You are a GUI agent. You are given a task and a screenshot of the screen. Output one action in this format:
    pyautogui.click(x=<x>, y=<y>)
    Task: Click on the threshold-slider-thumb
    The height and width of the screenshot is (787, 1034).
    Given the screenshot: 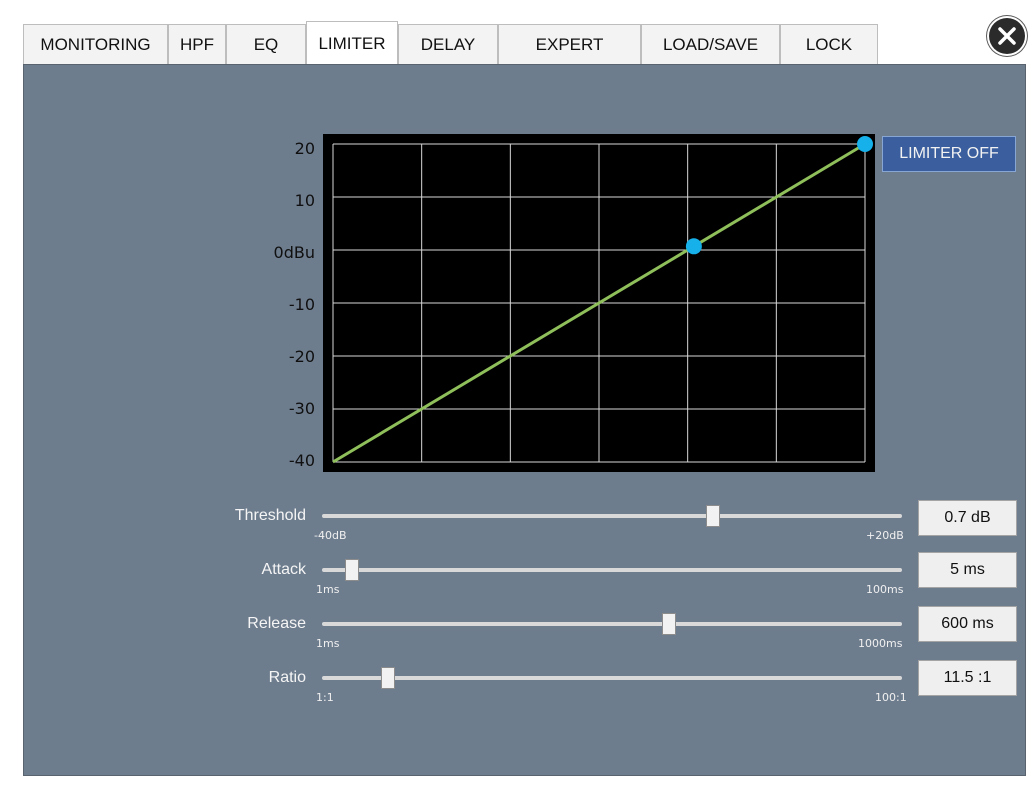 What is the action you would take?
    pyautogui.click(x=712, y=516)
    